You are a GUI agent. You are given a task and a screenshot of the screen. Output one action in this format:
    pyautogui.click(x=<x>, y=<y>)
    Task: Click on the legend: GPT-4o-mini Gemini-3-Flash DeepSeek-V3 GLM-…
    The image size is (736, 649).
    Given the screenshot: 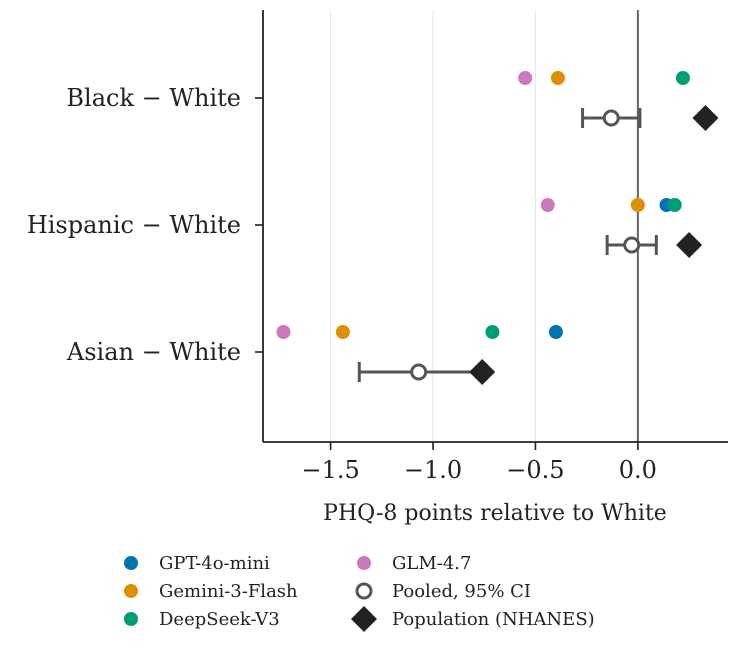 What is the action you would take?
    pyautogui.click(x=359, y=592)
    